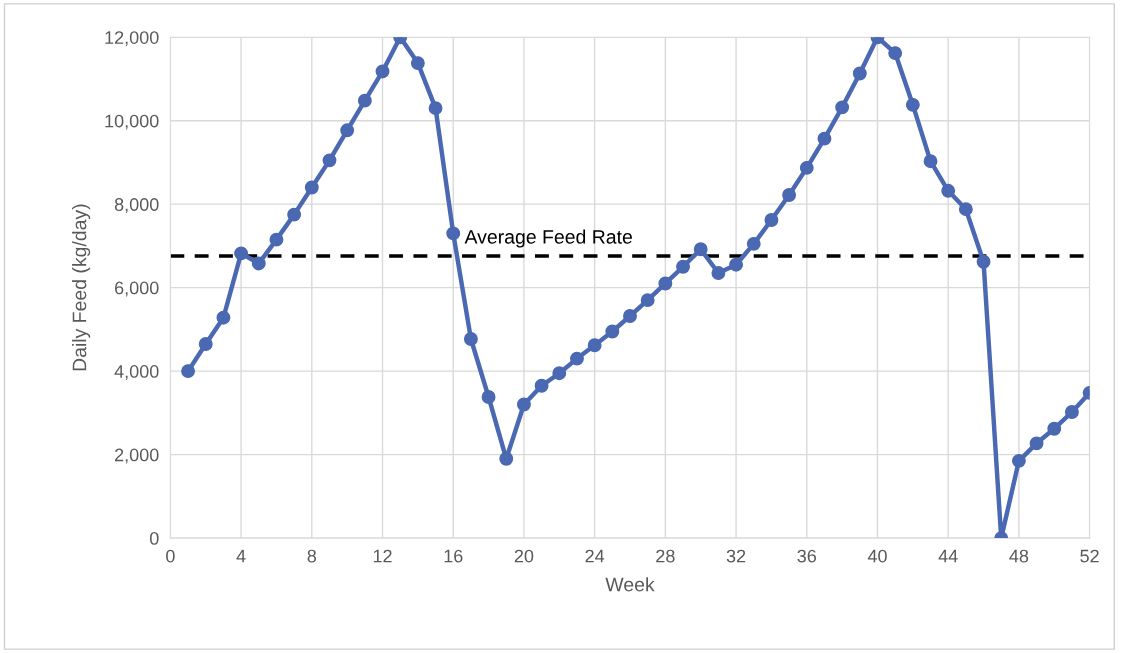 This screenshot has height=653, width=1121. Describe the element at coordinates (170, 556) in the screenshot. I see `x-tick-label: 0` at that location.